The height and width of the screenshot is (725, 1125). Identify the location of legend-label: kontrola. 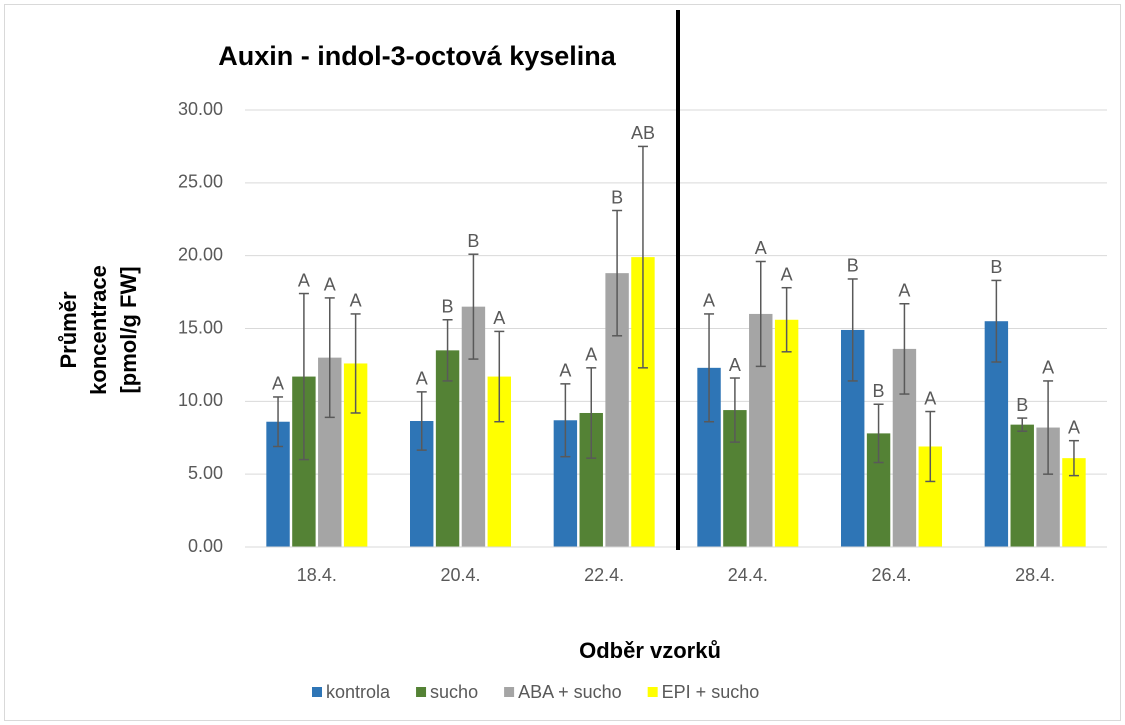
(358, 692).